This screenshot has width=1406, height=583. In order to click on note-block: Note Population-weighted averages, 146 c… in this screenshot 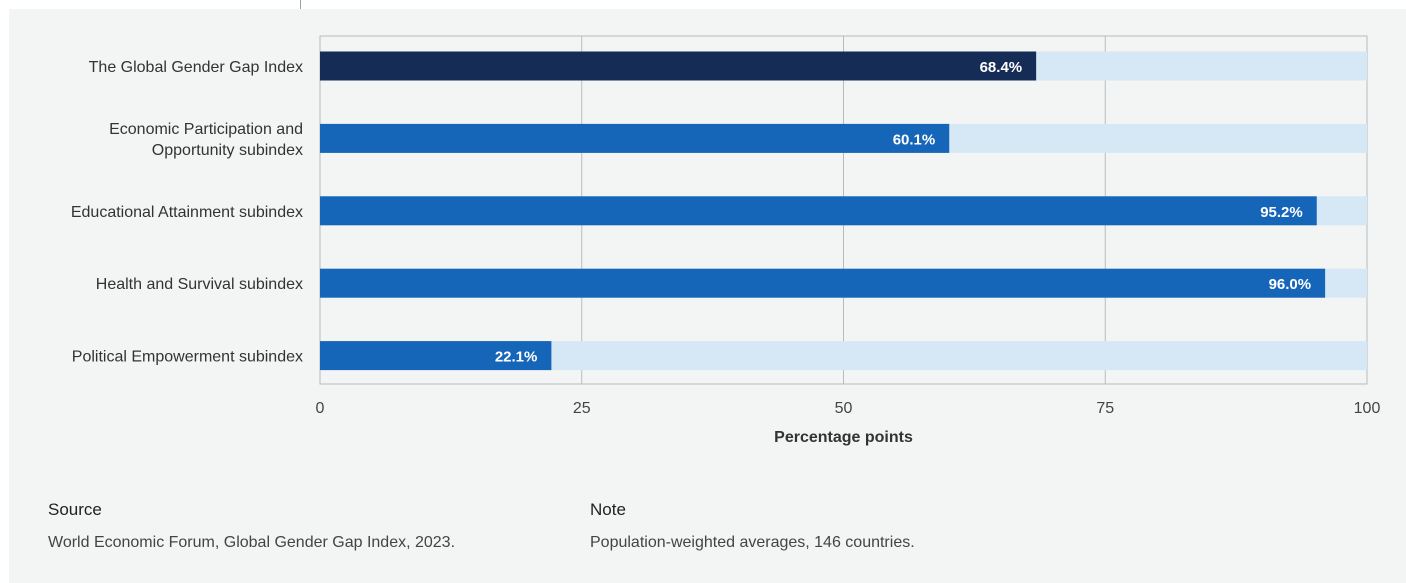, I will do `click(752, 526)`.